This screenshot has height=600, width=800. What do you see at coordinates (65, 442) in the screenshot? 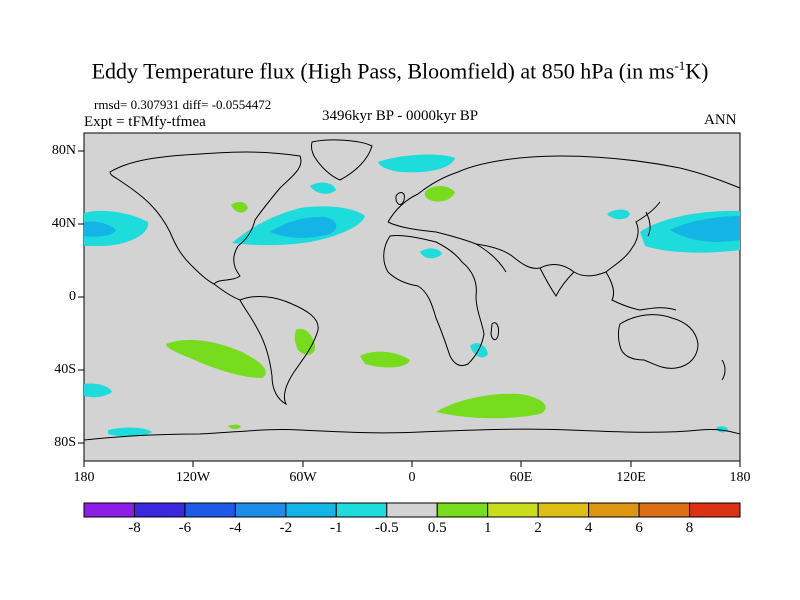
I see `lat-label-80s: 80S` at bounding box center [65, 442].